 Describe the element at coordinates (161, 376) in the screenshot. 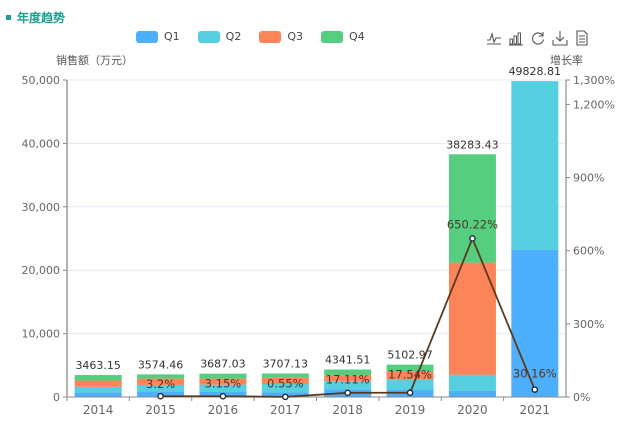

I see `bar-q4-2015` at that location.